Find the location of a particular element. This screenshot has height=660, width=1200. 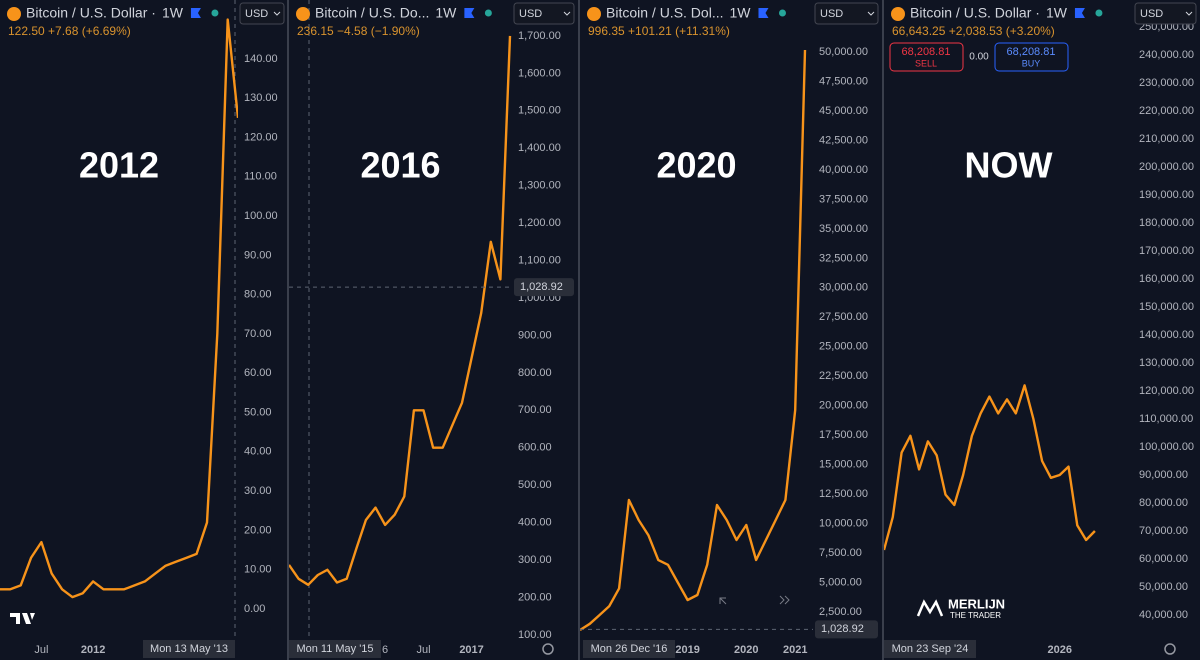

y-tick-label: 200.00 is located at coordinates (535, 597).